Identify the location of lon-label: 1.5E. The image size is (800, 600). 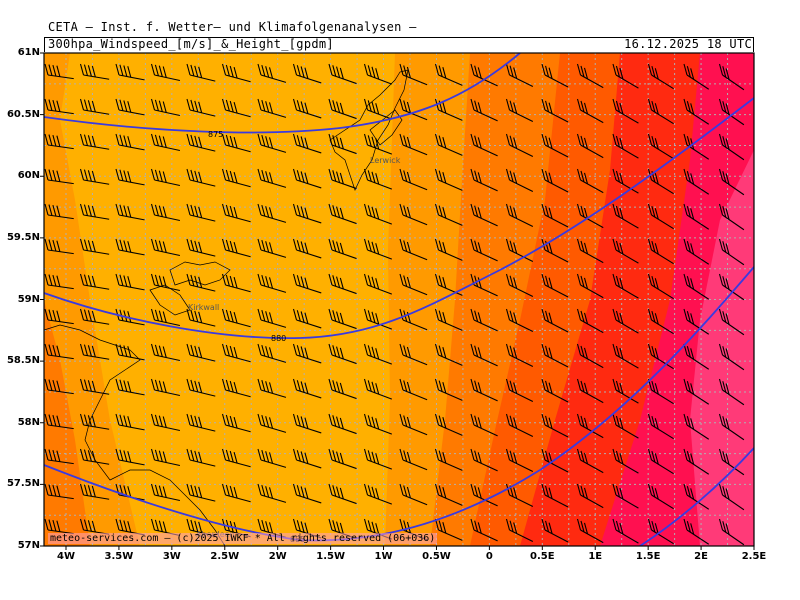
(648, 556).